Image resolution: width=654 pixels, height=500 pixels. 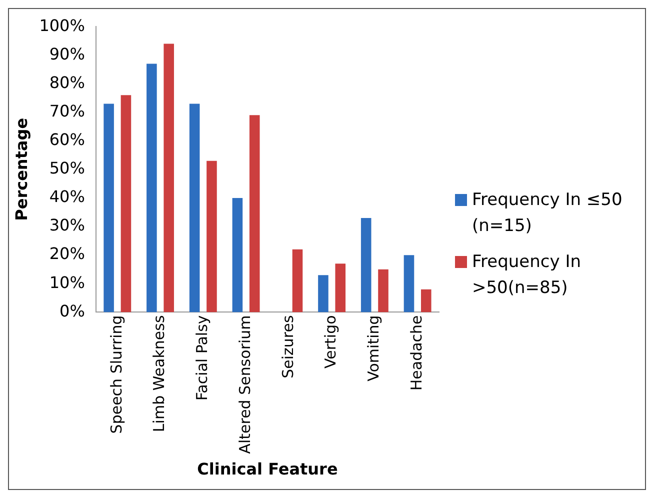 What do you see at coordinates (62, 25) in the screenshot?
I see `y-tick-label: 100%` at bounding box center [62, 25].